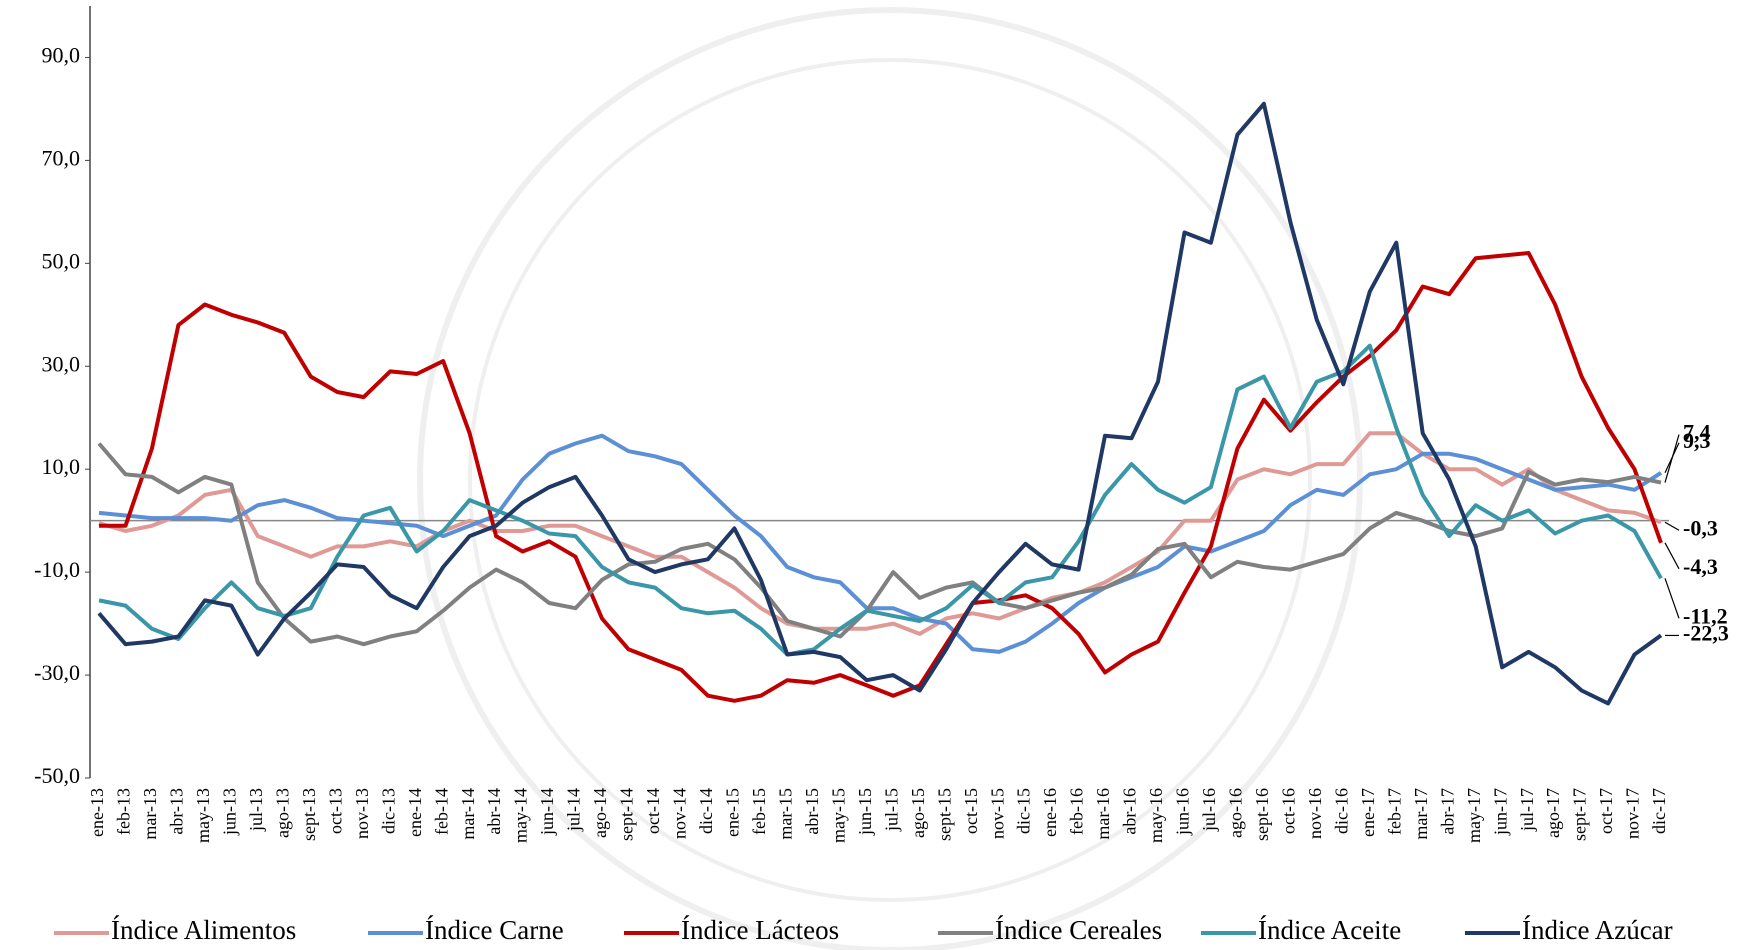 The image size is (1751, 950). What do you see at coordinates (653, 811) in the screenshot?
I see `x-tick-label: oct-14` at bounding box center [653, 811].